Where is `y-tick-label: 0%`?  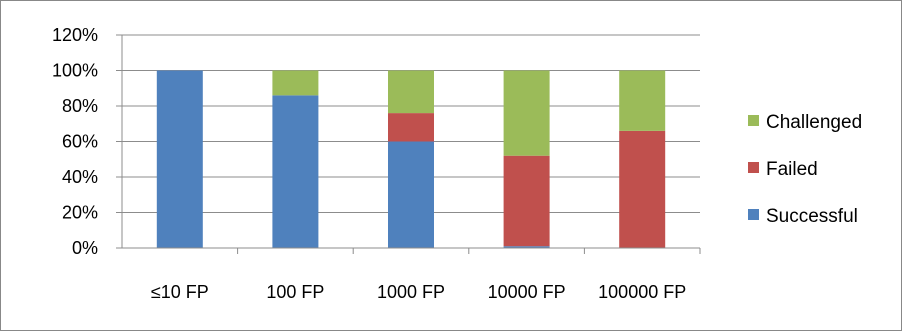 y-tick-label: 0% is located at coordinates (85, 248).